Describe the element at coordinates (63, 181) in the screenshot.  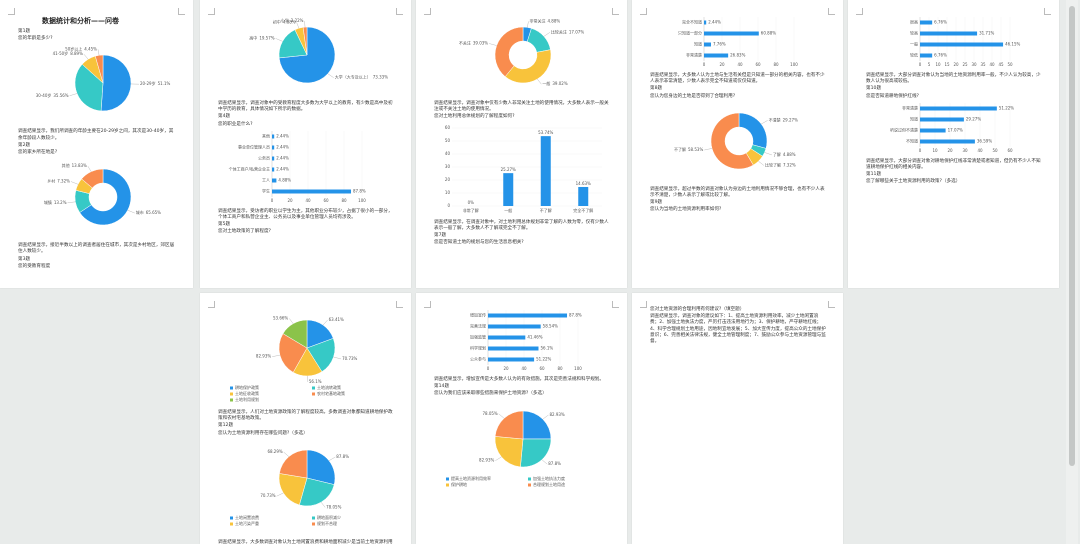
I see `slice-value: 7.32%` at that location.